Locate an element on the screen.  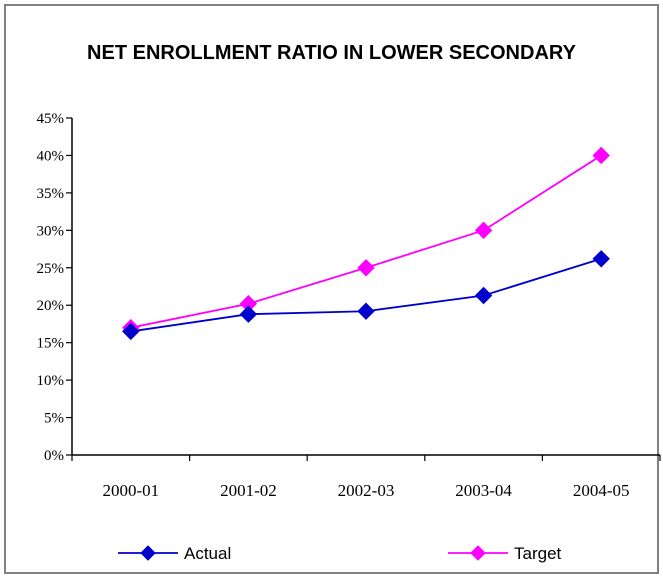
y-axis-ticks: 0% 5% 10% 15% 20% 25% 30% 35% 40% 45% is located at coordinates (54, 287).